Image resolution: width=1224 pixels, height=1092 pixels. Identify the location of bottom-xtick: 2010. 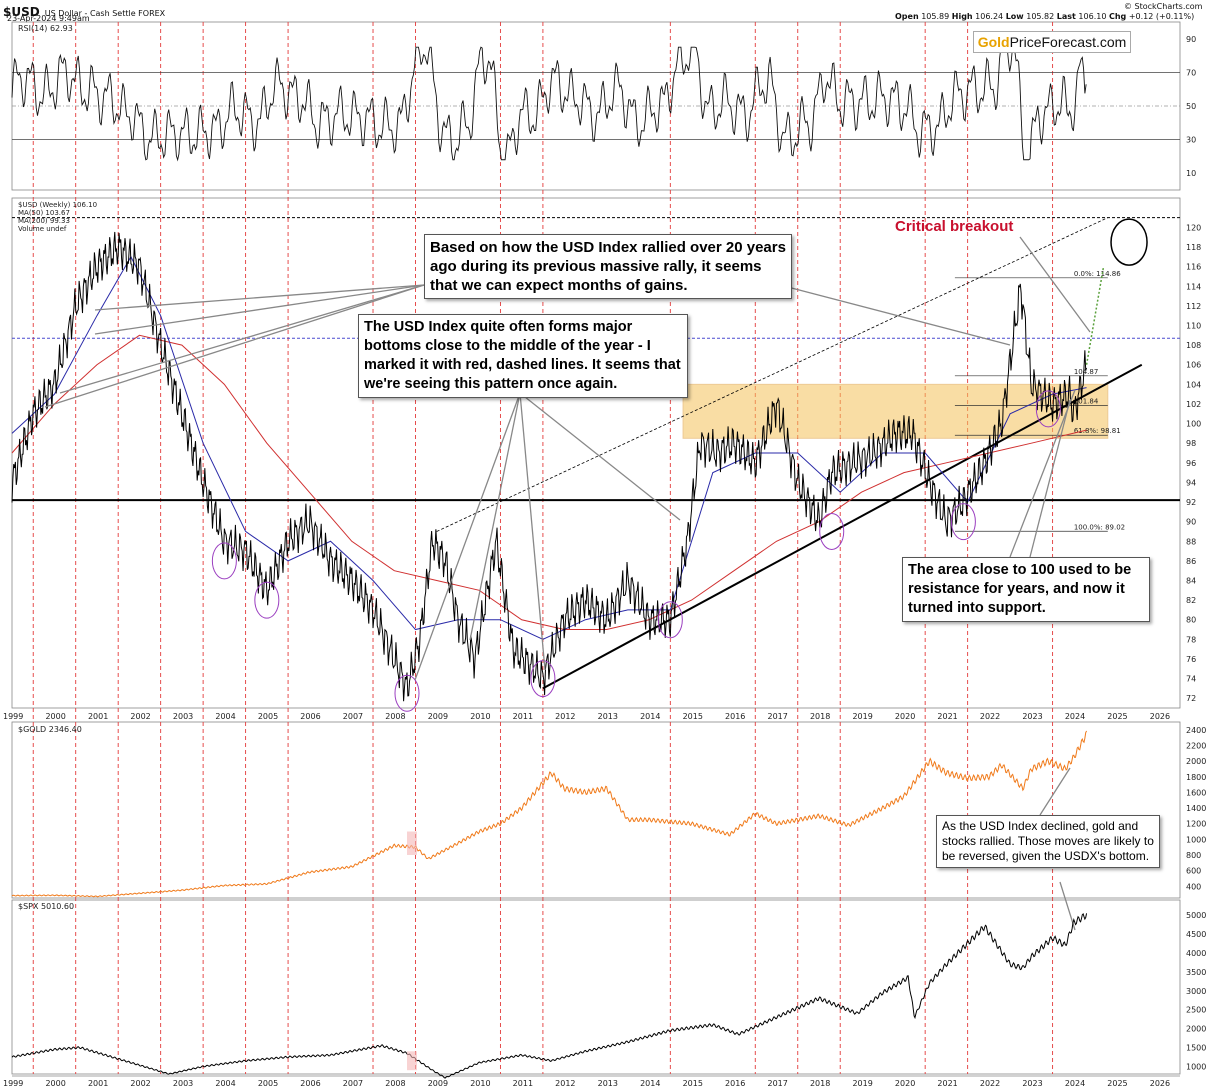
(480, 1083).